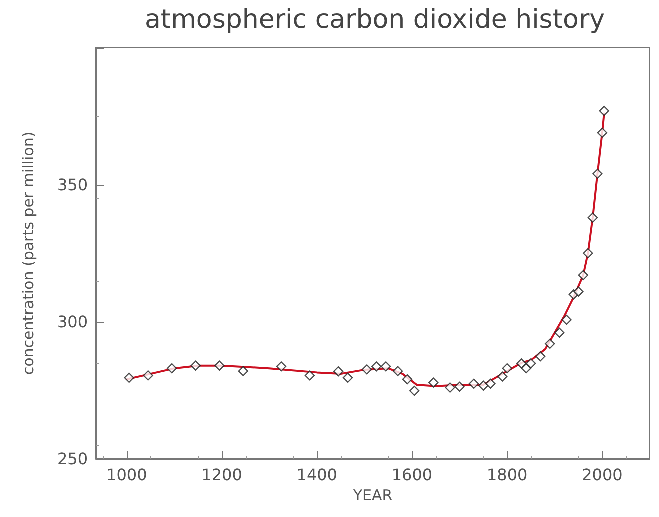 The width and height of the screenshot is (659, 517). I want to click on x-tick-label: 1600, so click(412, 475).